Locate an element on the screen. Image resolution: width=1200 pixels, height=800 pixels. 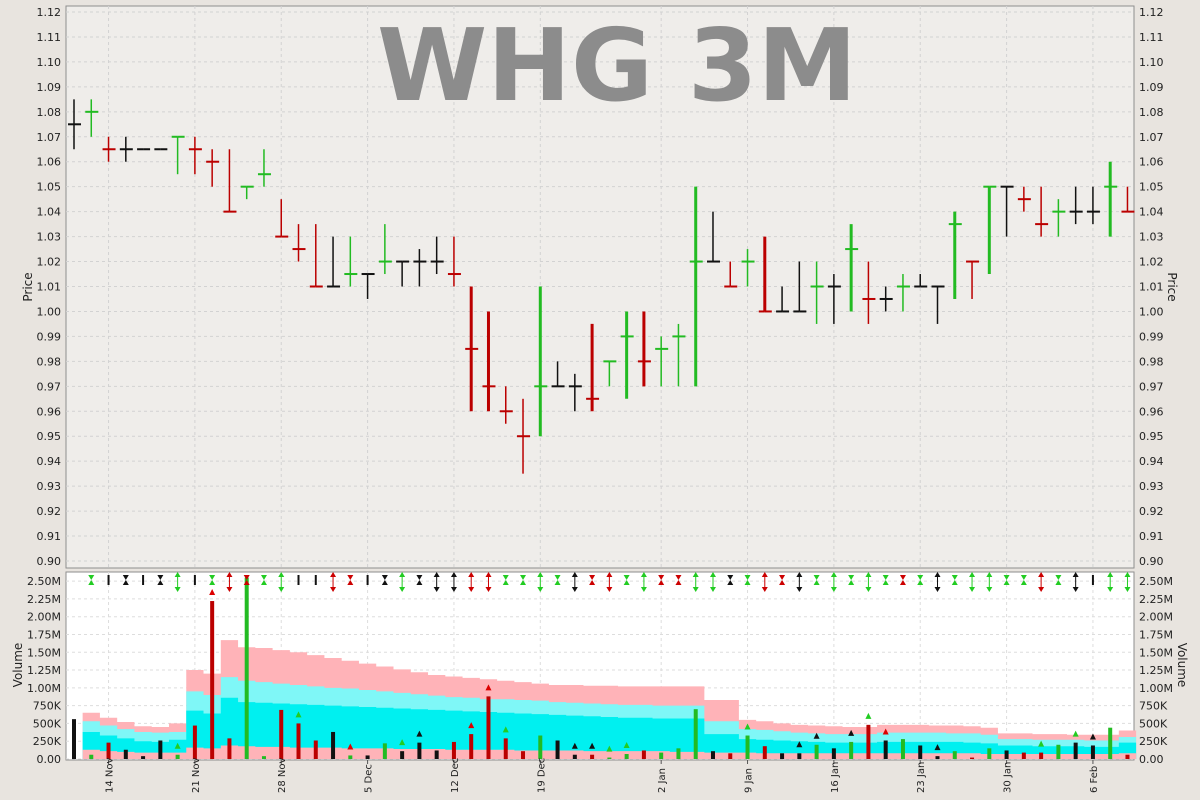
volume-tick-label: 750K is located at coordinates (47, 706).